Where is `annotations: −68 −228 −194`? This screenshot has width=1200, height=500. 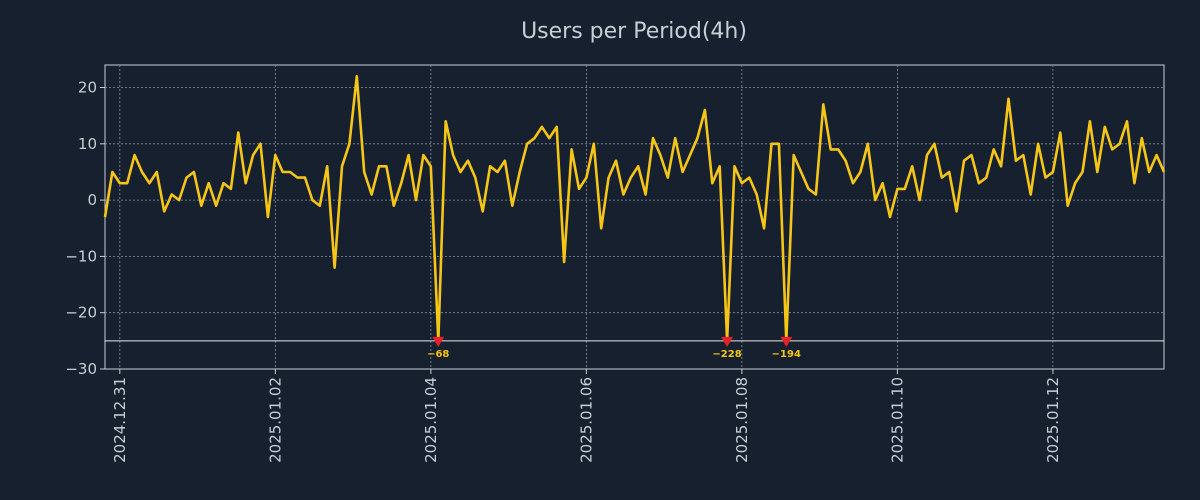
annotations: −68 −228 −194 is located at coordinates (614, 348).